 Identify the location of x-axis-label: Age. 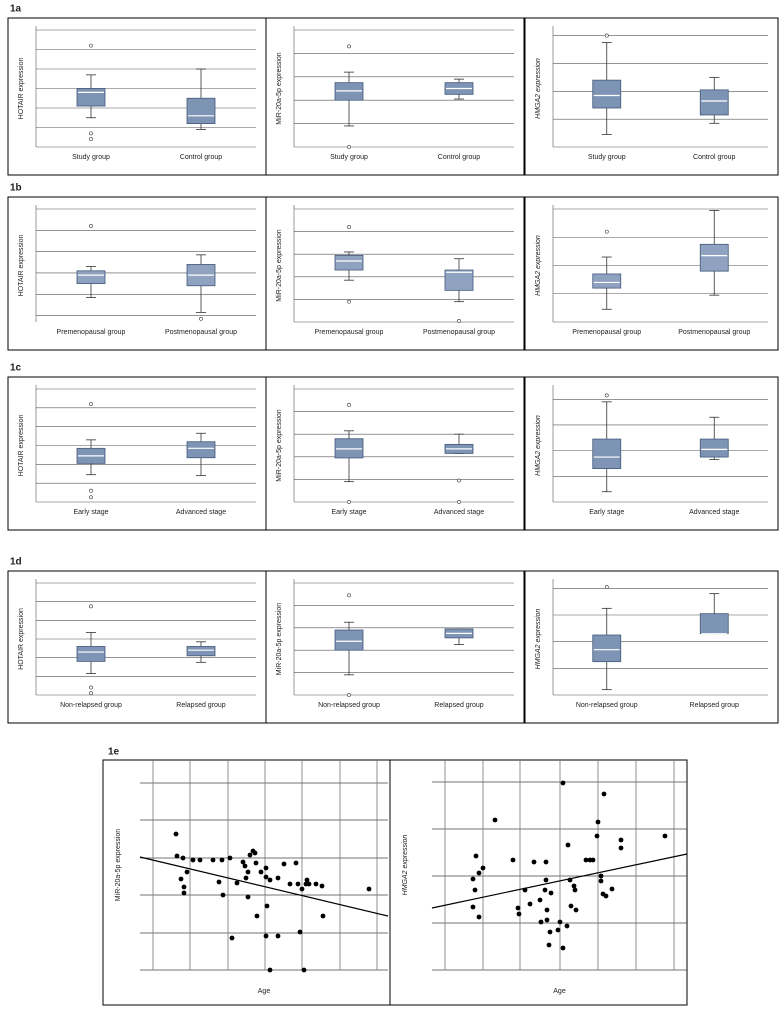
(264, 991).